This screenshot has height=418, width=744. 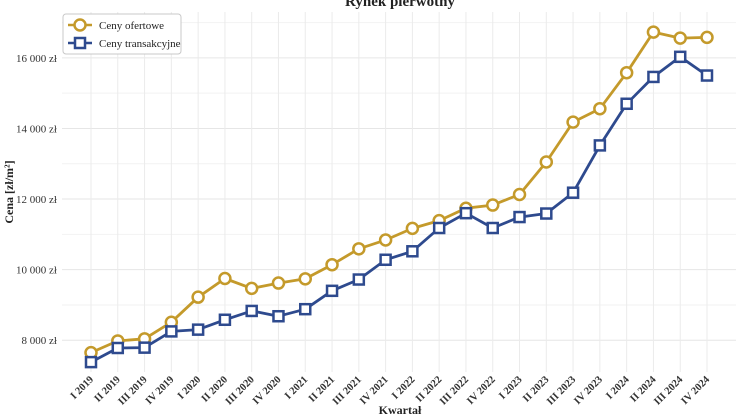 What do you see at coordinates (36, 59) in the screenshot?
I see `y-tick-label: 16 000 zł` at bounding box center [36, 59].